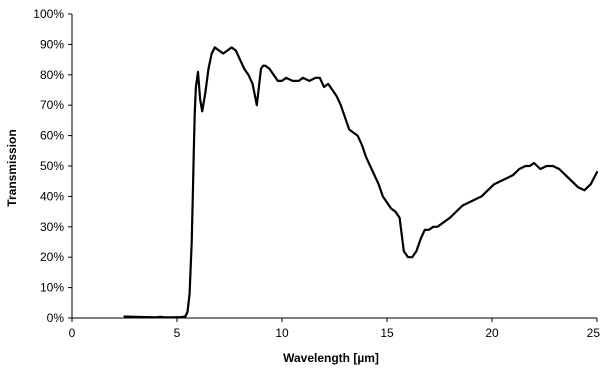  What do you see at coordinates (52, 288) in the screenshot?
I see `y-tick-label: 10%` at bounding box center [52, 288].